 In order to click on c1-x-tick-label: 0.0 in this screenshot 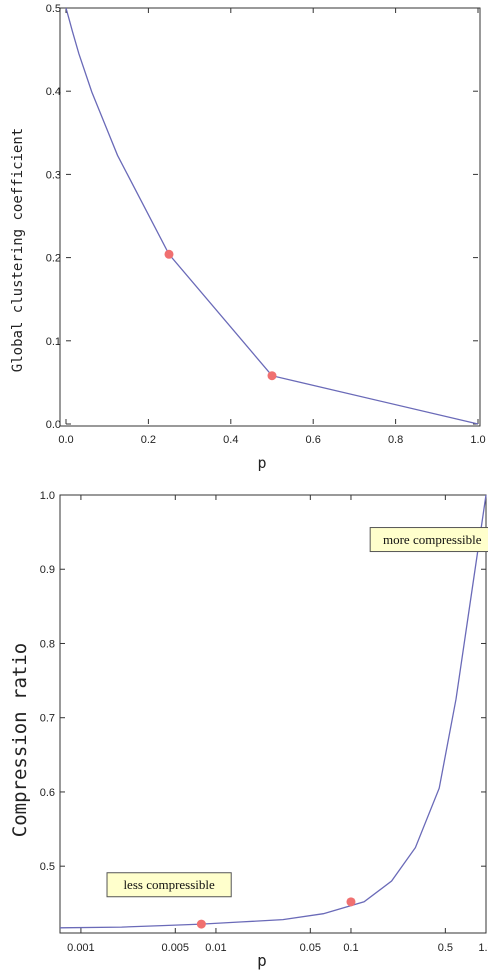, I will do `click(65, 440)`.